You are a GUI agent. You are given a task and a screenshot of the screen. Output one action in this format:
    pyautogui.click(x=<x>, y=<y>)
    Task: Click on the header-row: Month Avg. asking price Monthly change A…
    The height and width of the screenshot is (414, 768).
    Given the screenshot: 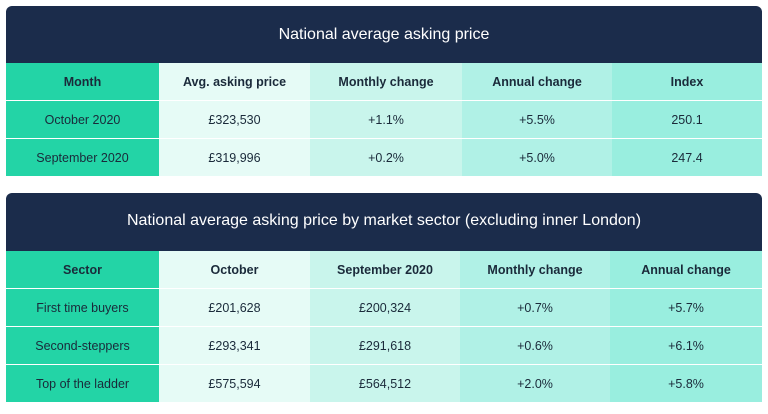 What is the action you would take?
    pyautogui.click(x=384, y=82)
    